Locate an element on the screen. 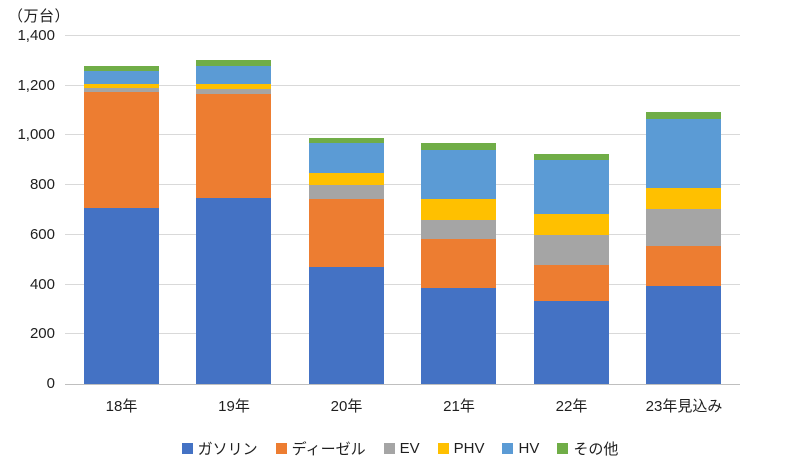 The height and width of the screenshot is (473, 800). y-tick-label: 800 is located at coordinates (42, 185).